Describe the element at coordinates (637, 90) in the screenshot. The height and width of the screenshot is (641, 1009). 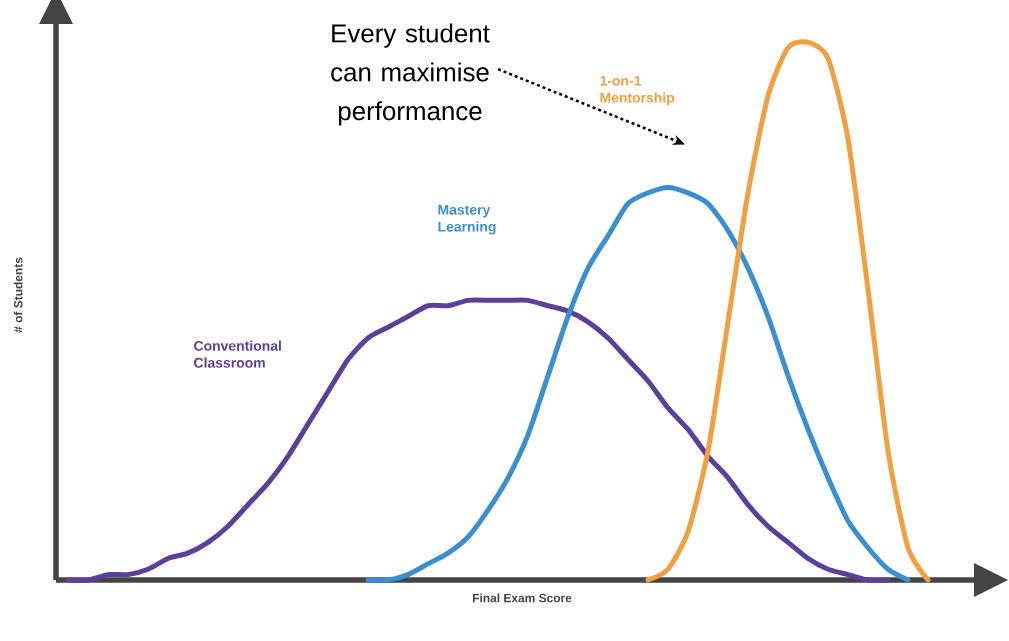
I see `text: 1-on-1 Mentorship` at that location.